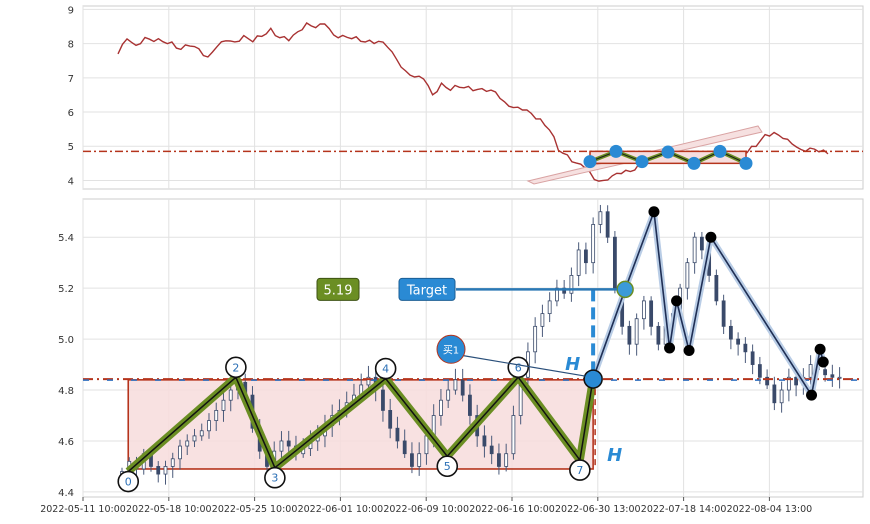  I want to click on bottom-y-tick-label: 4.8, so click(66, 391).